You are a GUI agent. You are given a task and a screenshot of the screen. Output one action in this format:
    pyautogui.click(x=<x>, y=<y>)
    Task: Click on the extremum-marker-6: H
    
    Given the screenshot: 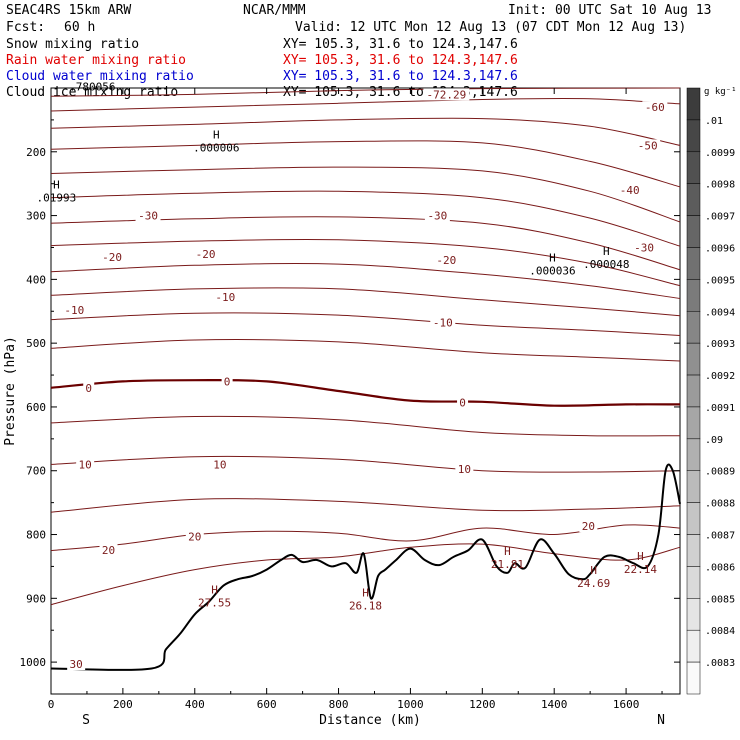 What is the action you would take?
    pyautogui.click(x=365, y=593)
    